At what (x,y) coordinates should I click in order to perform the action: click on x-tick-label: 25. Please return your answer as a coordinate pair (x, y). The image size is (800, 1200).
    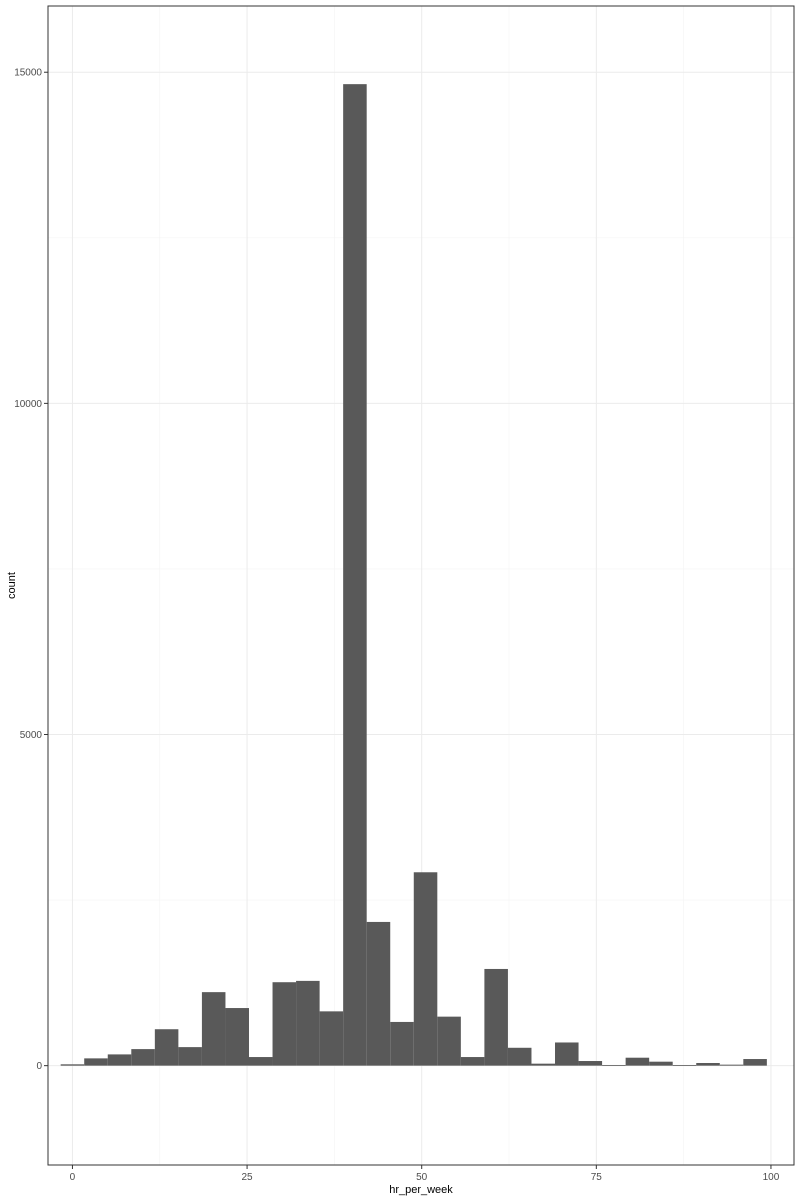
    Looking at the image, I should click on (248, 1177).